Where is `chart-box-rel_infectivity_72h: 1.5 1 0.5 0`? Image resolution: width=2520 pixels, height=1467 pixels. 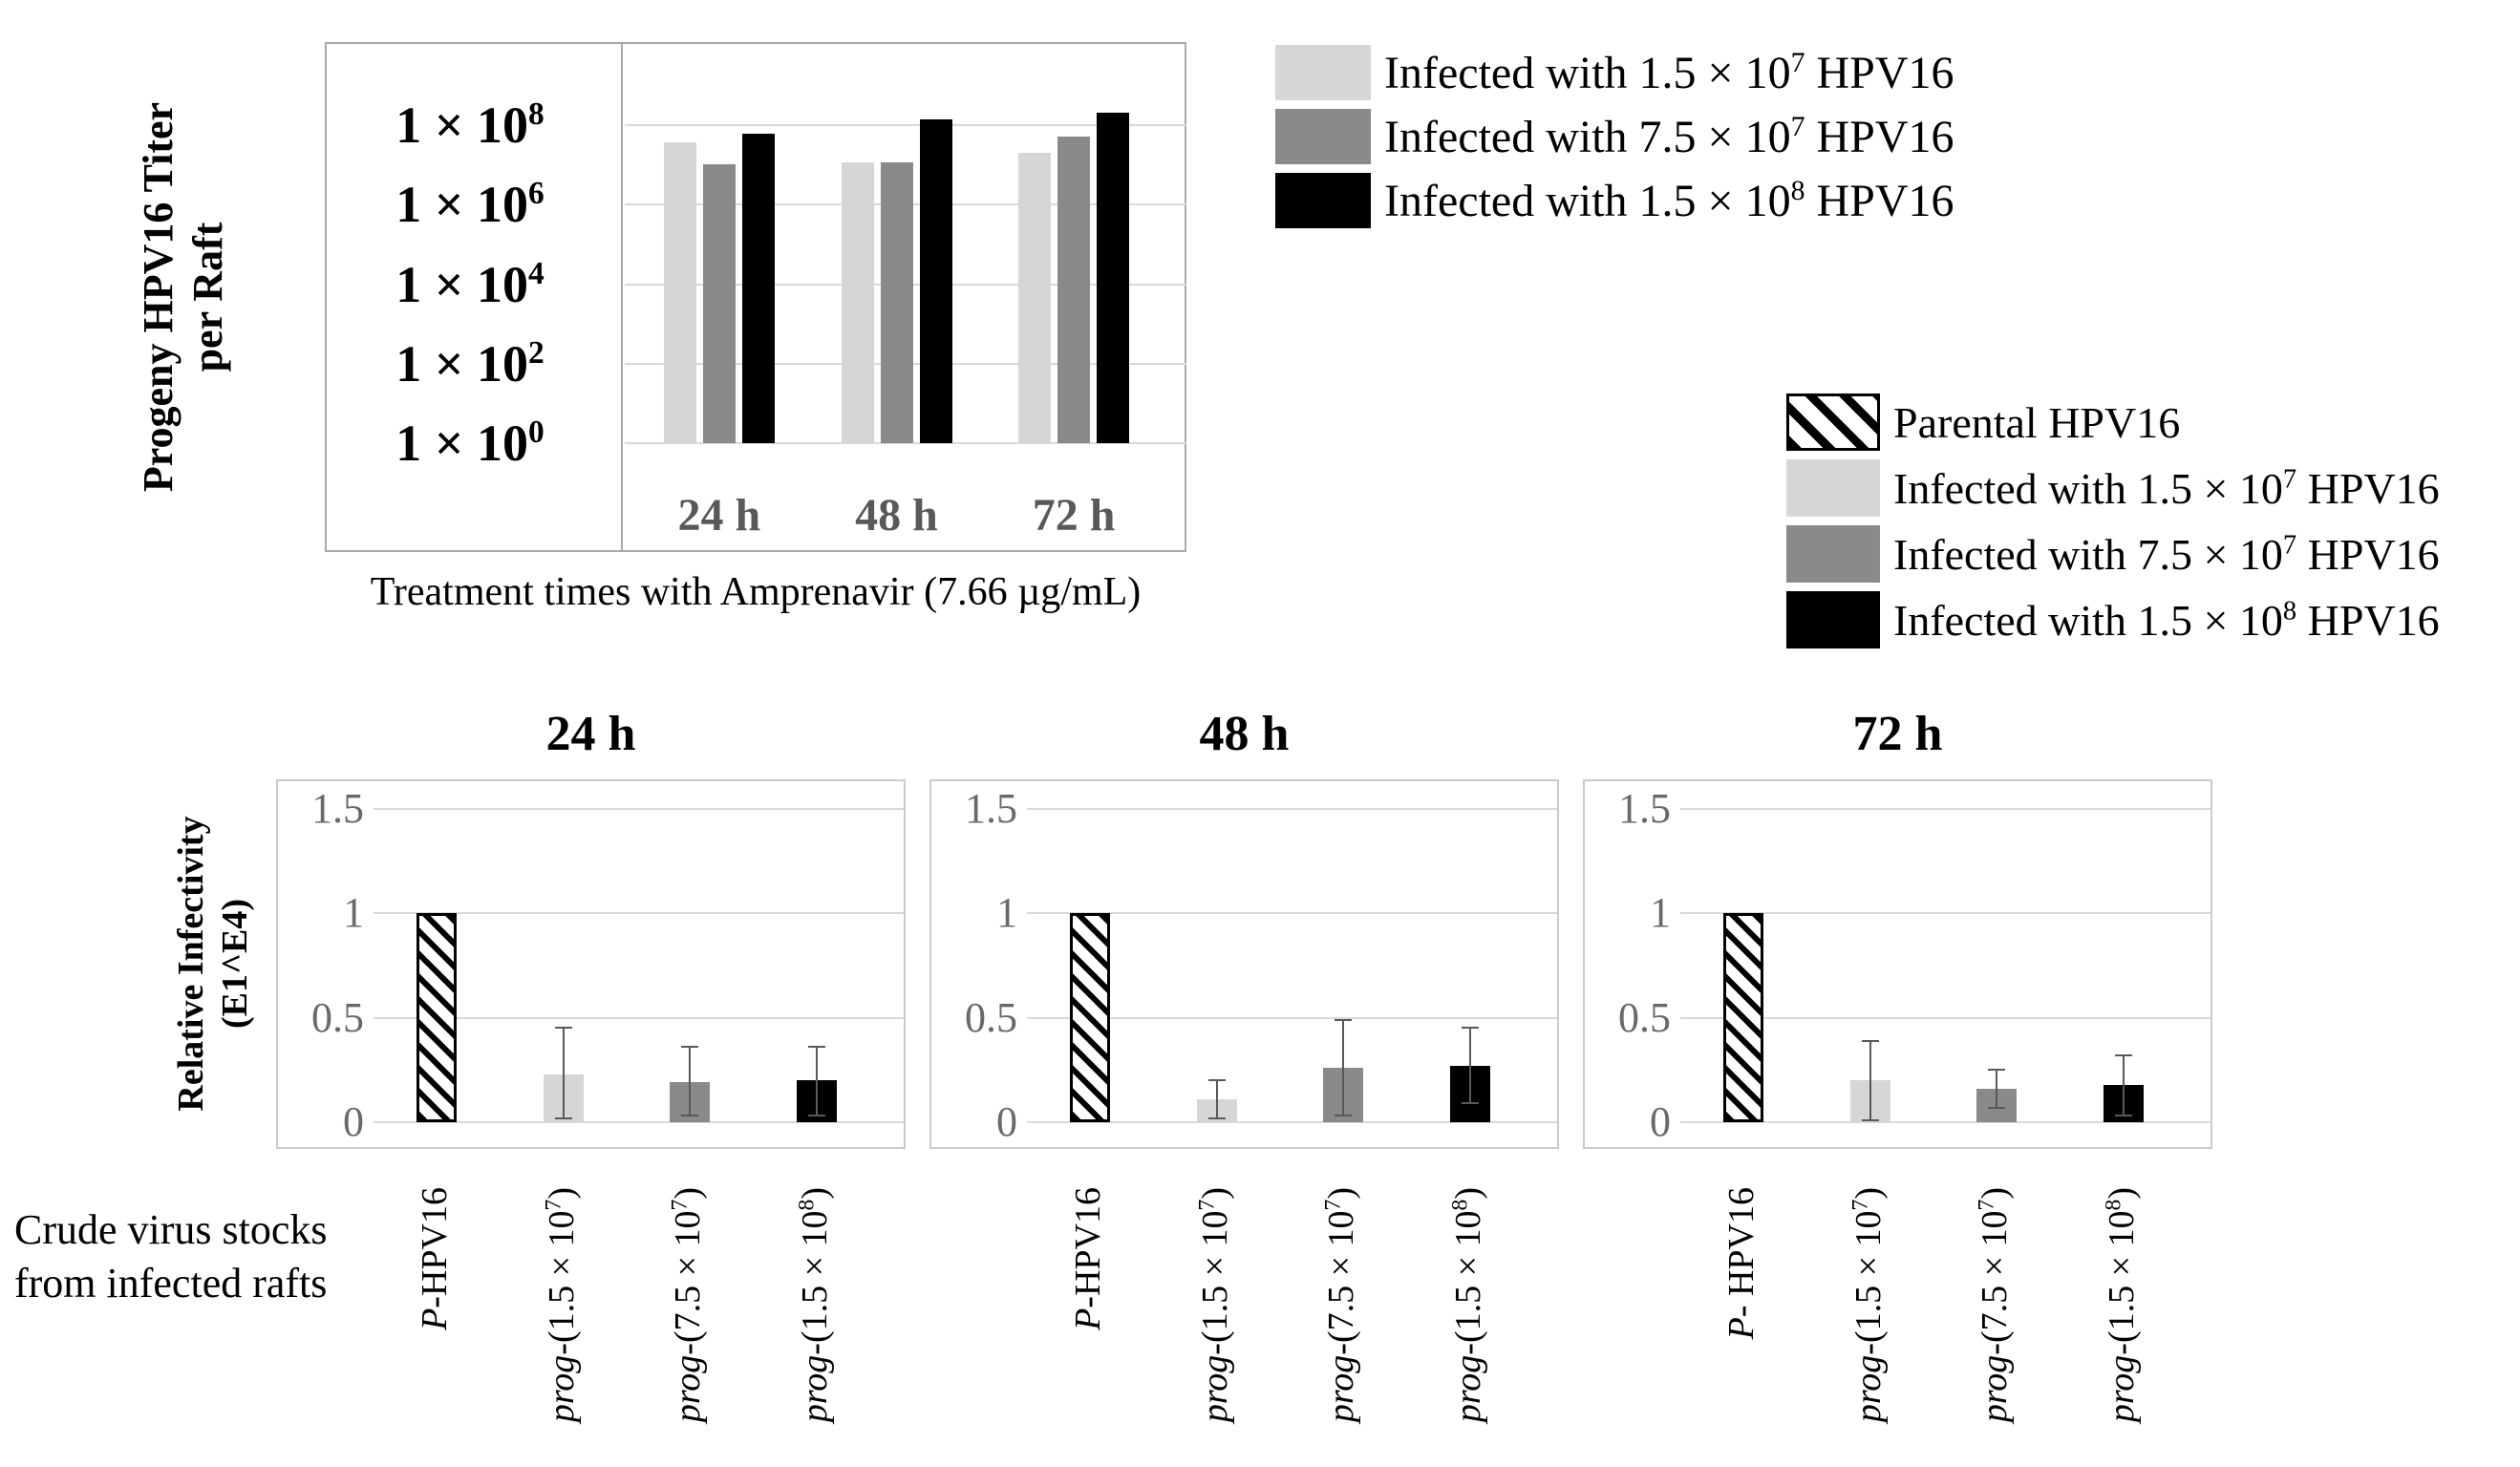 chart-box-rel_infectivity_72h: 1.5 1 0.5 0 is located at coordinates (1897, 964).